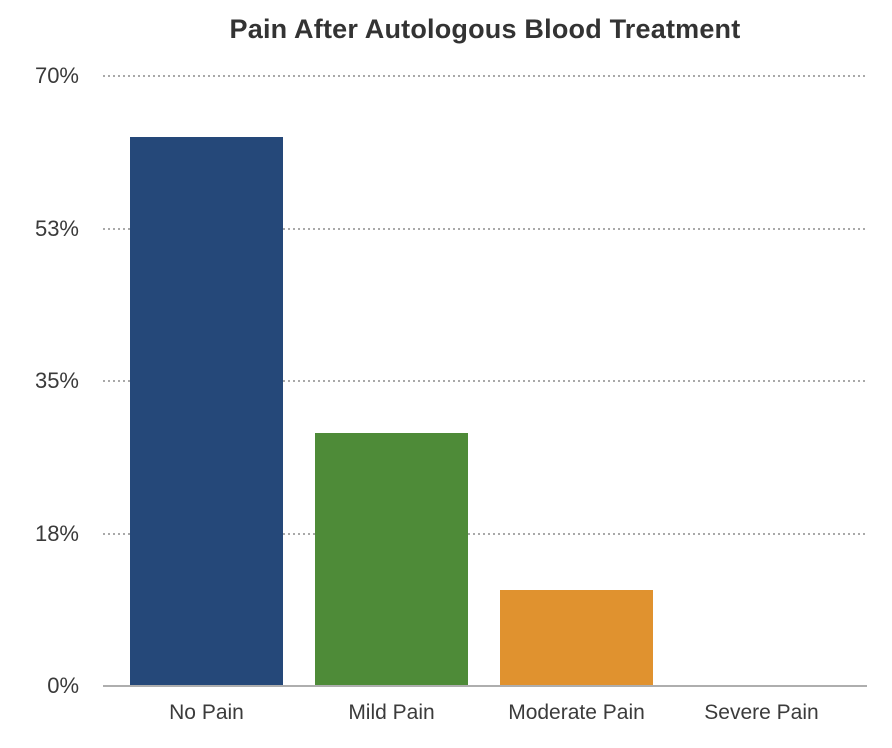 The height and width of the screenshot is (748, 892). I want to click on x-axis-label-moderate-pain: Moderate Pain, so click(576, 712).